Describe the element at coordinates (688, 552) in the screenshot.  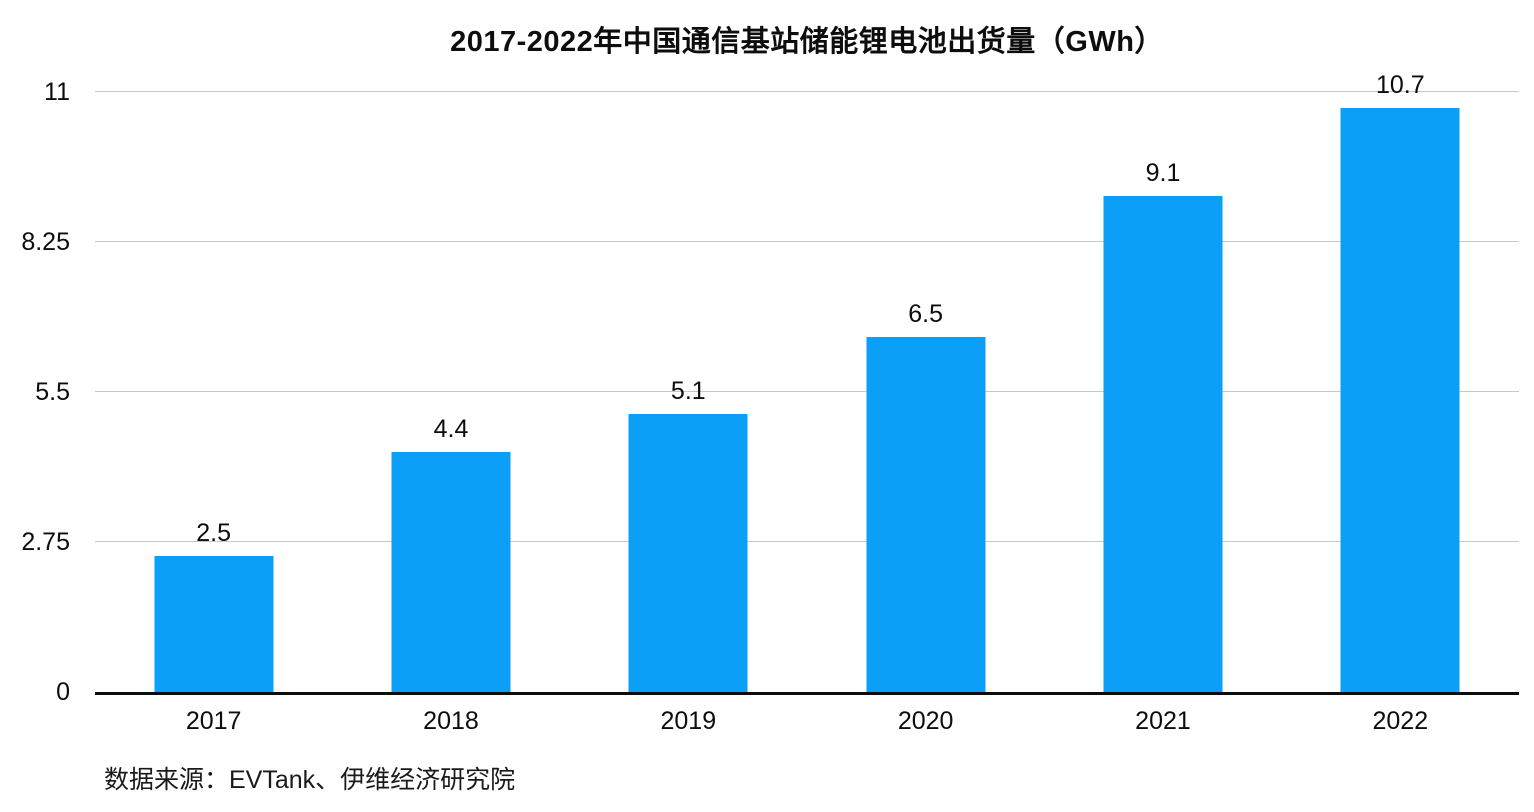
I see `bar-2019` at that location.